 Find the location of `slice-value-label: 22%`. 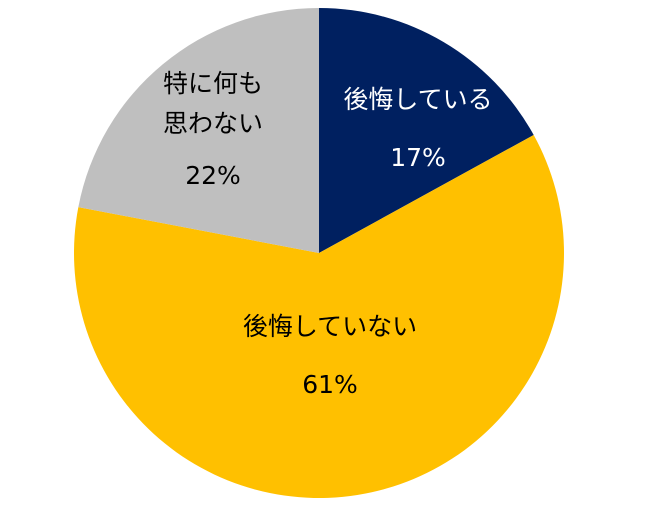

slice-value-label: 22% is located at coordinates (213, 175).